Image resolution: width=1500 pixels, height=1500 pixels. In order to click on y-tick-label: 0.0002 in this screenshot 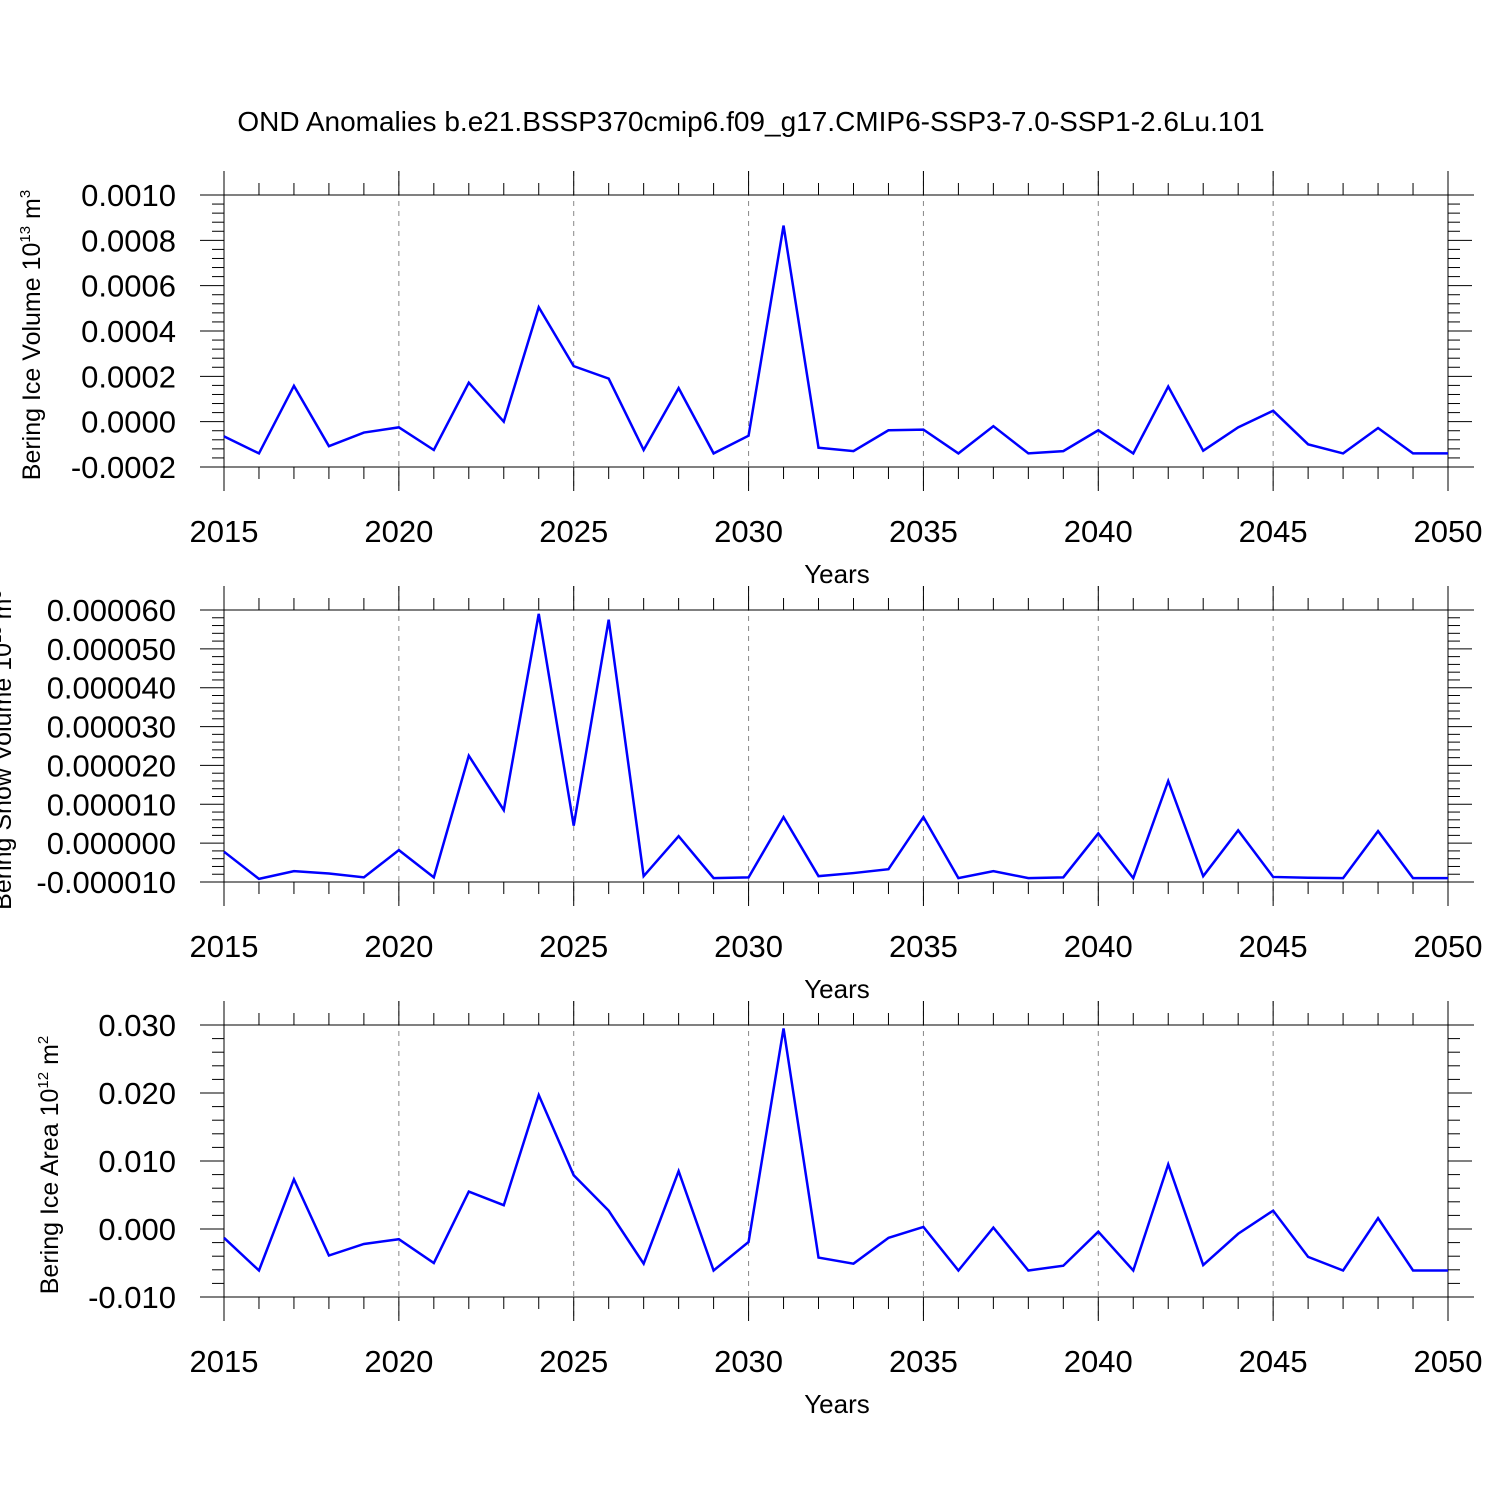, I will do `click(128, 376)`.